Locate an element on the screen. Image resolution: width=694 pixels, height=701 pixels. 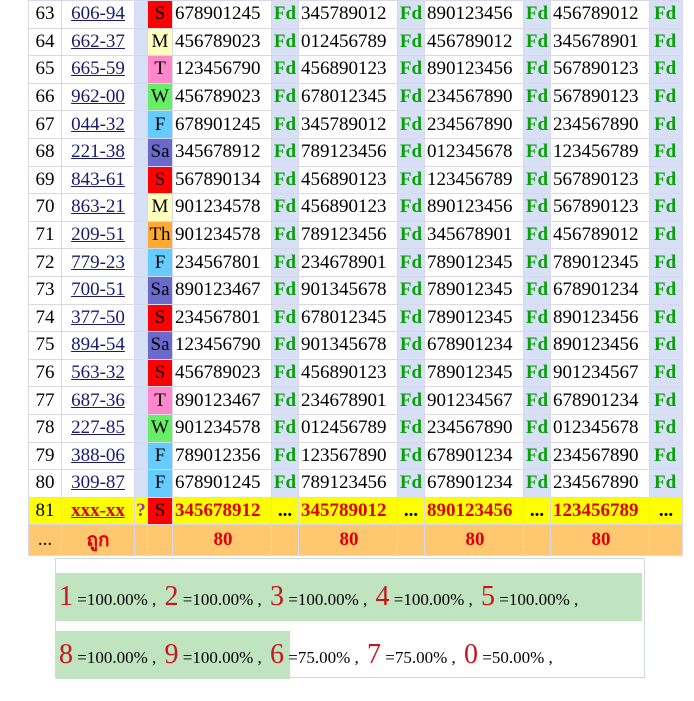
row-code-link: 962-00 is located at coordinates (98, 97).